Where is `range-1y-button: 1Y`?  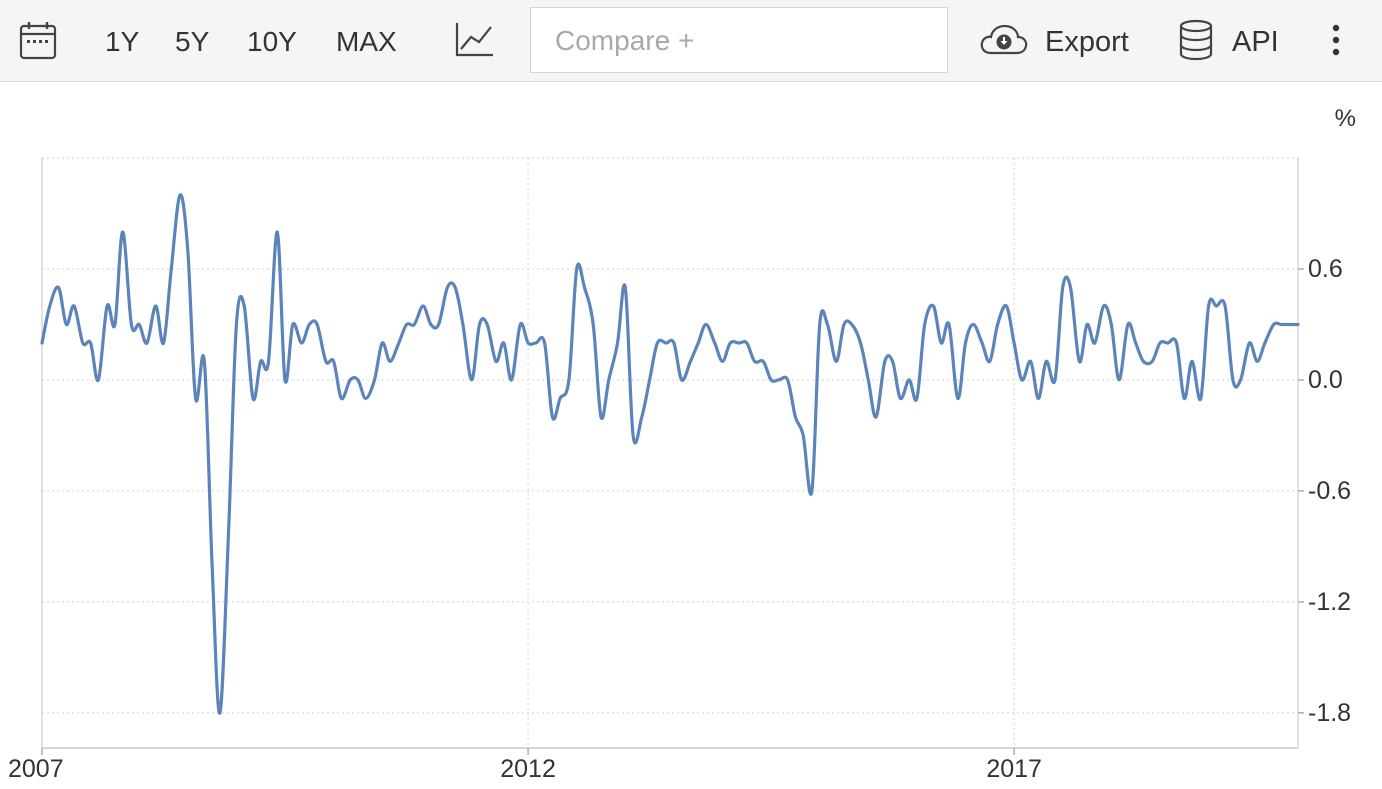
range-1y-button: 1Y is located at coordinates (122, 41).